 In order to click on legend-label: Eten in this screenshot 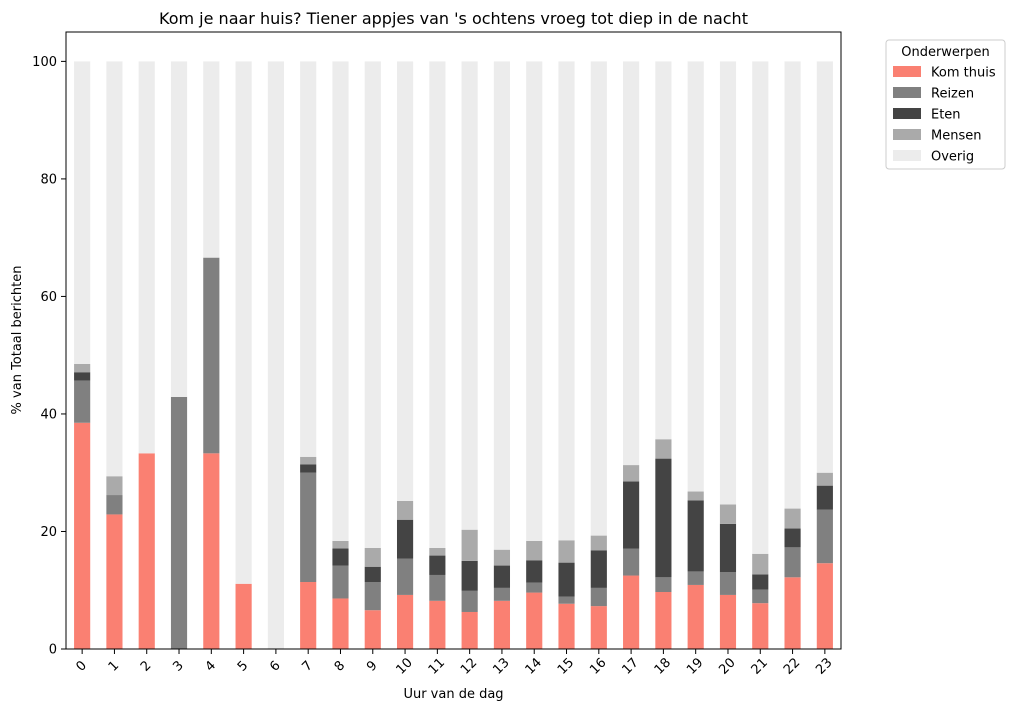, I will do `click(946, 115)`.